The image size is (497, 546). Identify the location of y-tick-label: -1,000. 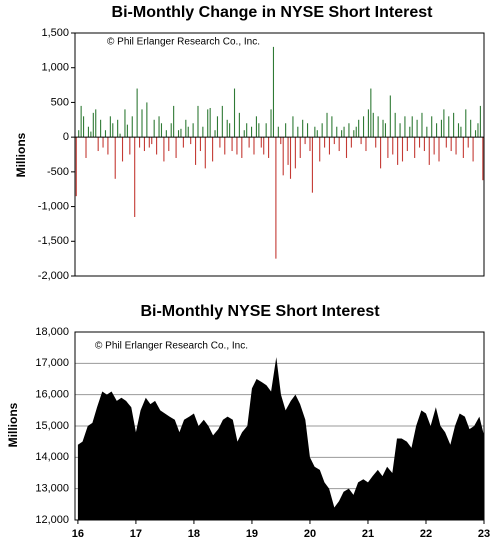
(53, 206).